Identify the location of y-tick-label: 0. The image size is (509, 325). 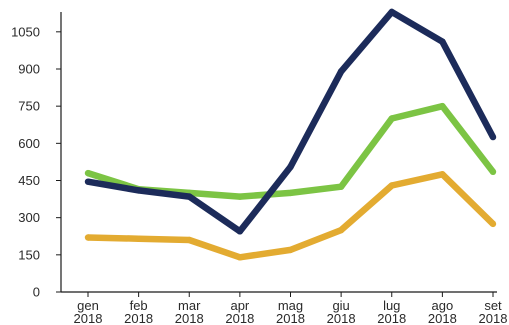
(36, 292).